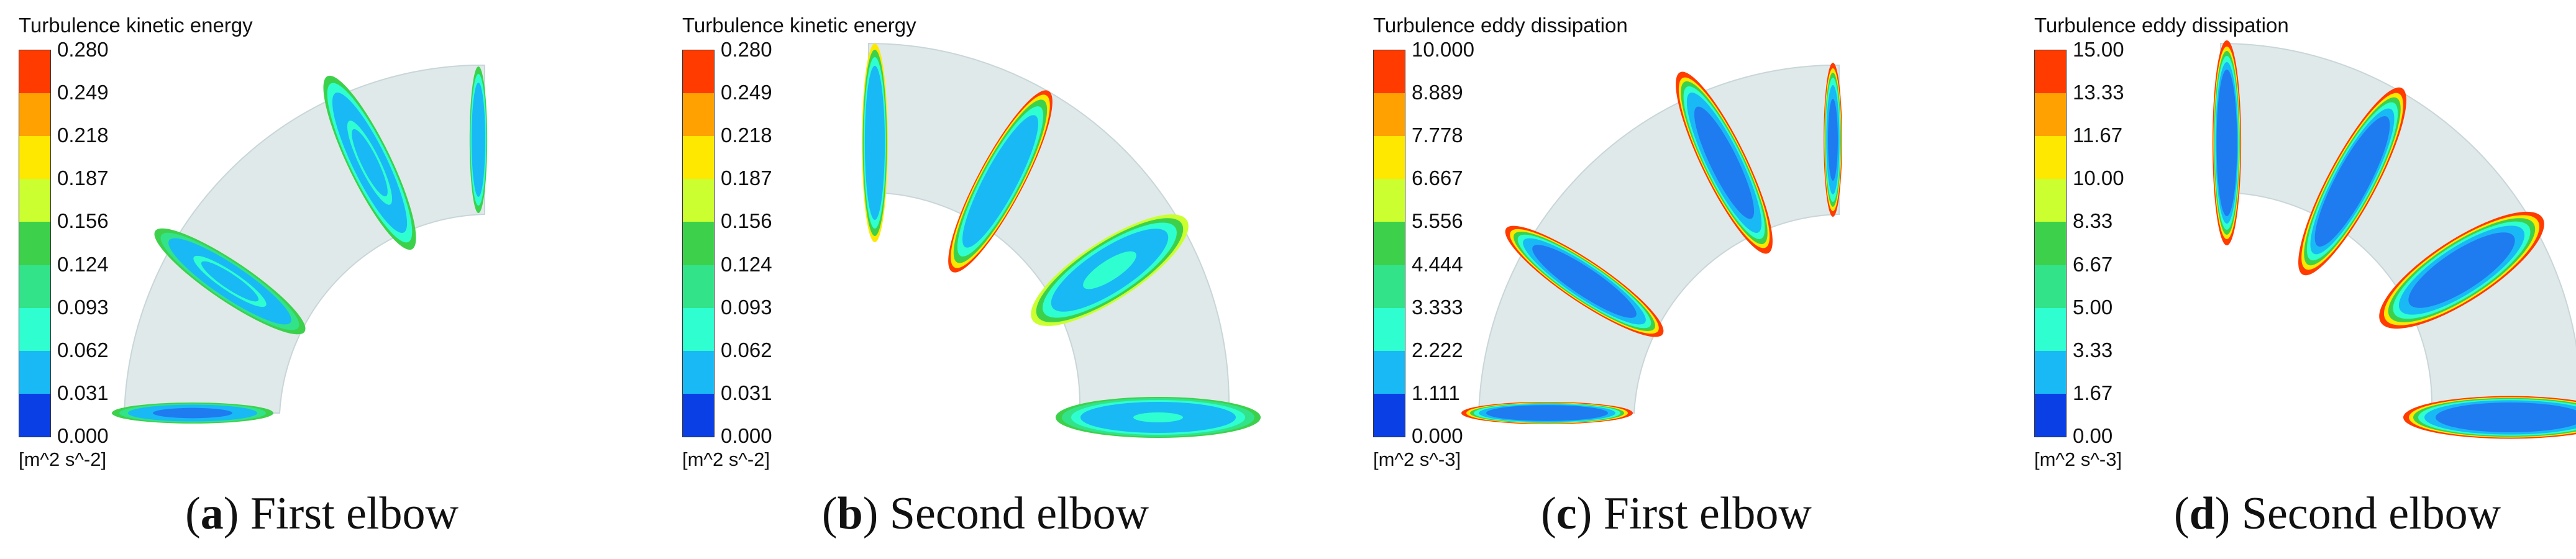  What do you see at coordinates (2093, 392) in the screenshot?
I see `tick-label: 1.67` at bounding box center [2093, 392].